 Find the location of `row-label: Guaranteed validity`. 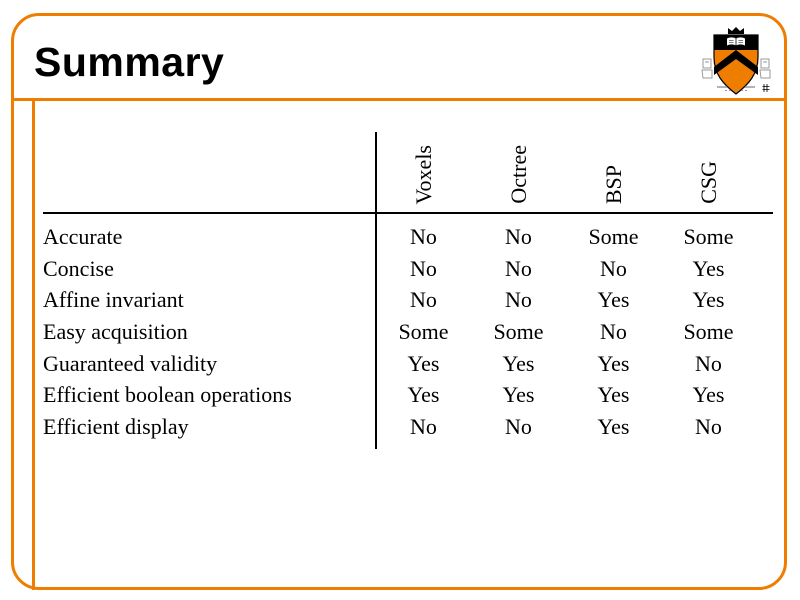

row-label: Guaranteed validity is located at coordinates (130, 363).